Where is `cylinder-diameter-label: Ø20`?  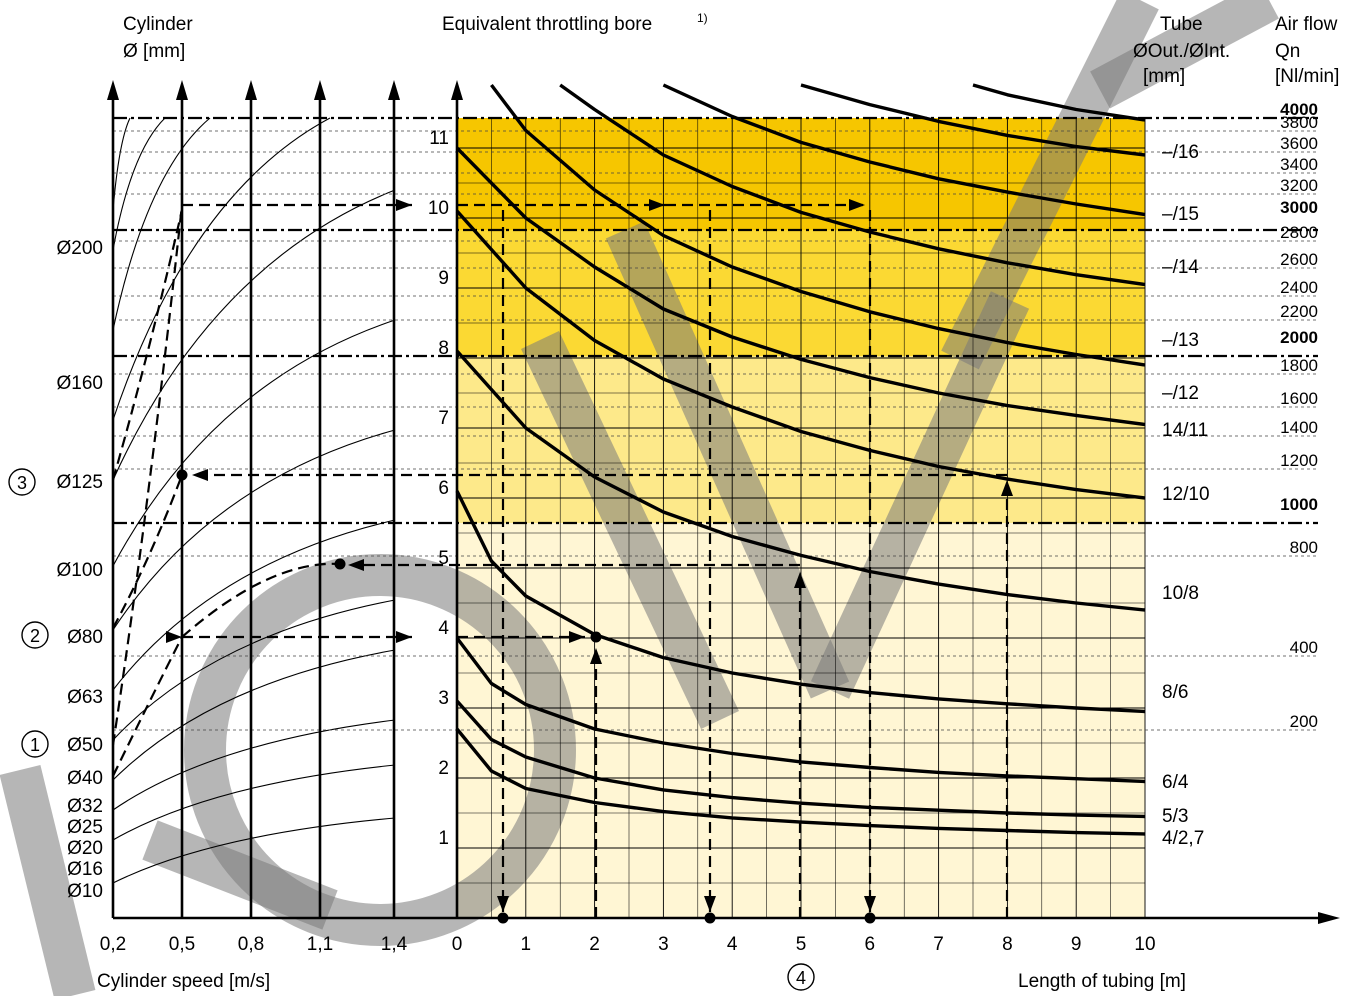 cylinder-diameter-label: Ø20 is located at coordinates (85, 848).